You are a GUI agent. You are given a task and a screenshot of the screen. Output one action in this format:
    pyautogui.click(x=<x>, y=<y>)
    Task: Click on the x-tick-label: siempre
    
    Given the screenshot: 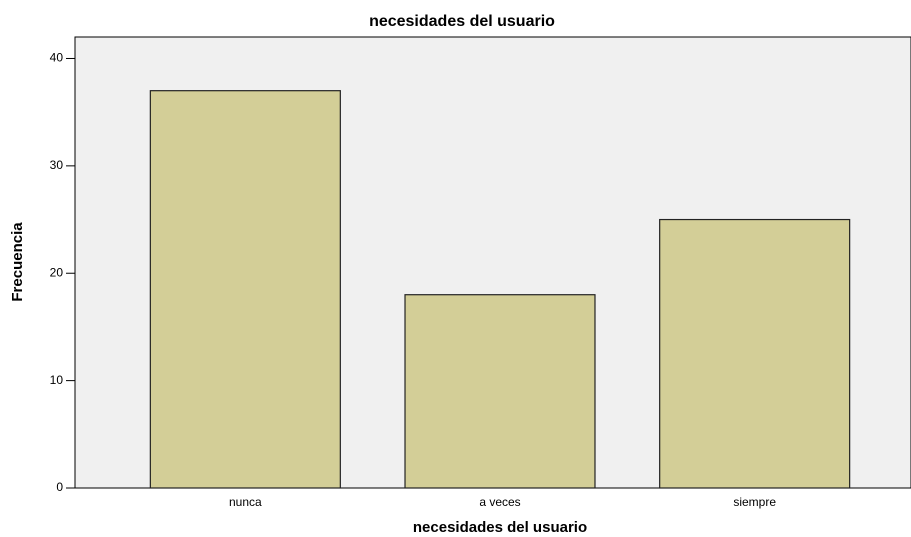 What is the action you would take?
    pyautogui.click(x=754, y=502)
    